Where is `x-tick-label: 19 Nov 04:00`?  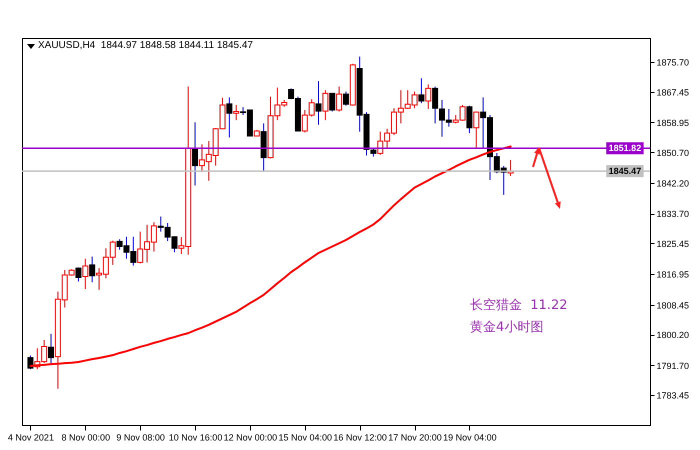 x-tick-label: 19 Nov 04:00 is located at coordinates (470, 437).